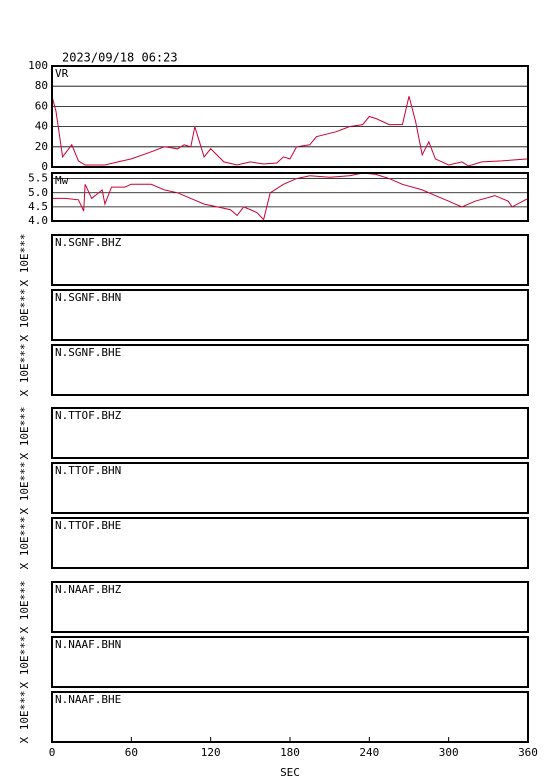 The width and height of the screenshot is (554, 781). I want to click on x-tick-label: 180, so click(290, 752).